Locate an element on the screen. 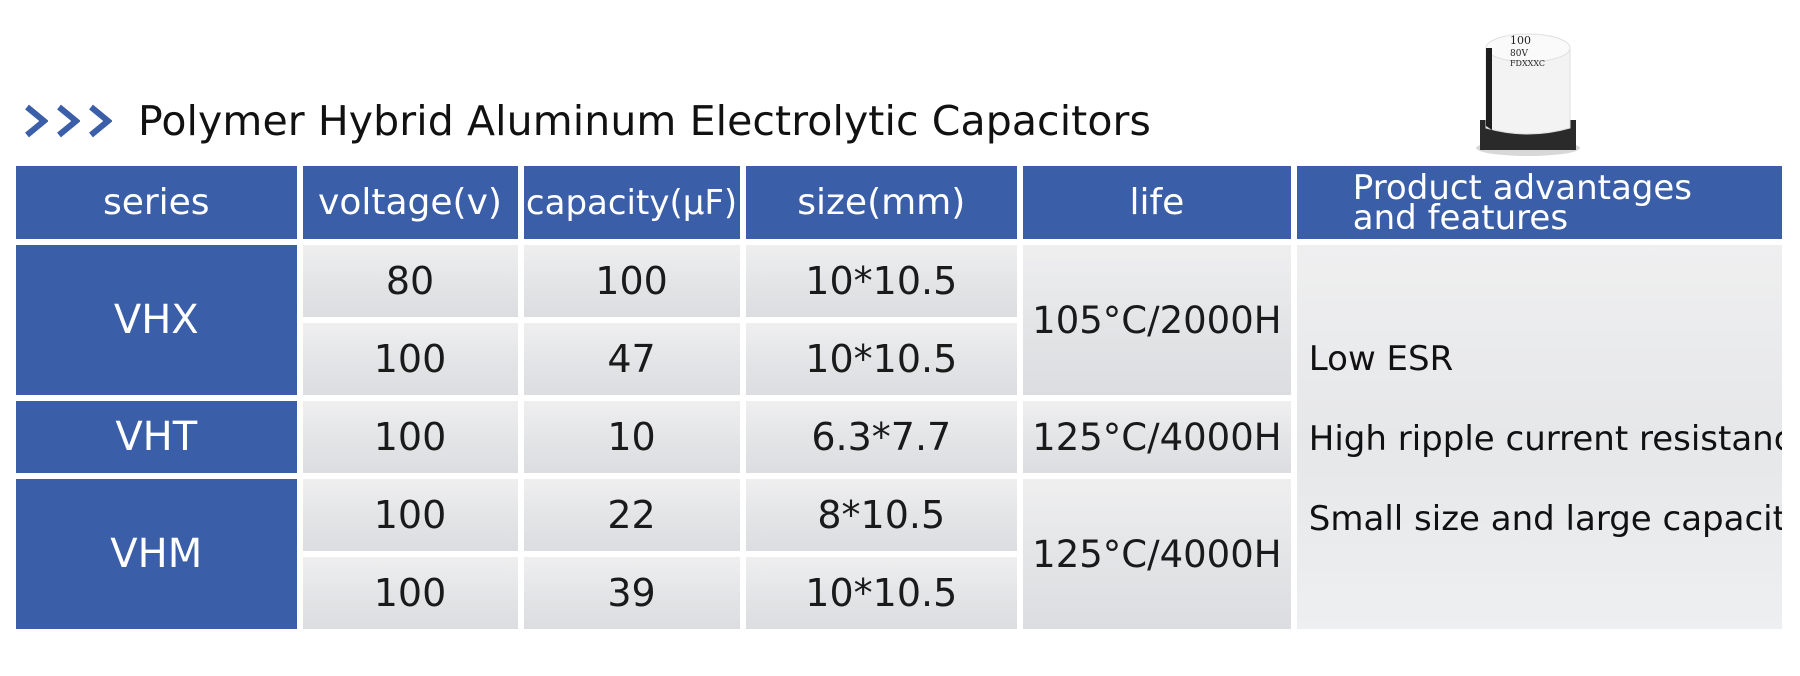  header-advantages-line: and features is located at coordinates (1460, 217).